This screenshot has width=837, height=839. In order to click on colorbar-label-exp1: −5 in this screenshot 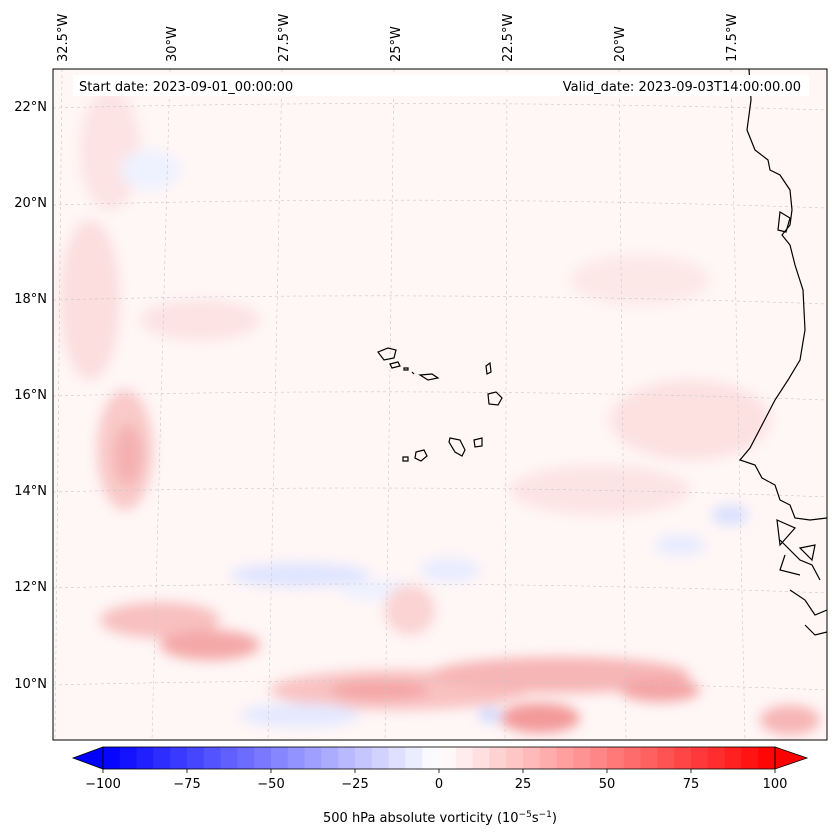, I will do `click(525, 815)`.